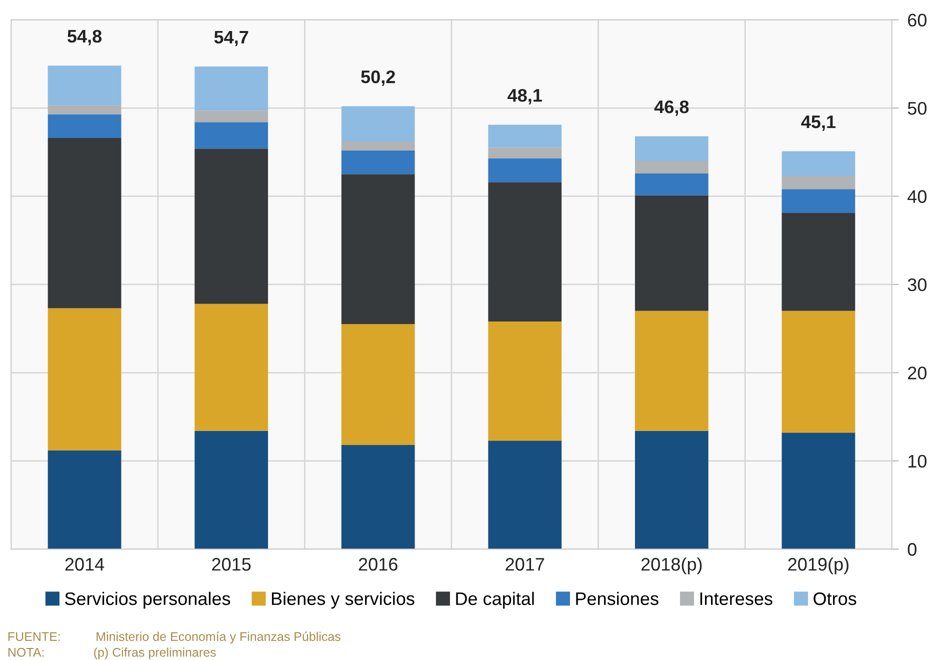 Image resolution: width=929 pixels, height=660 pixels. Describe the element at coordinates (525, 564) in the screenshot. I see `x-tick-label: 2017` at that location.